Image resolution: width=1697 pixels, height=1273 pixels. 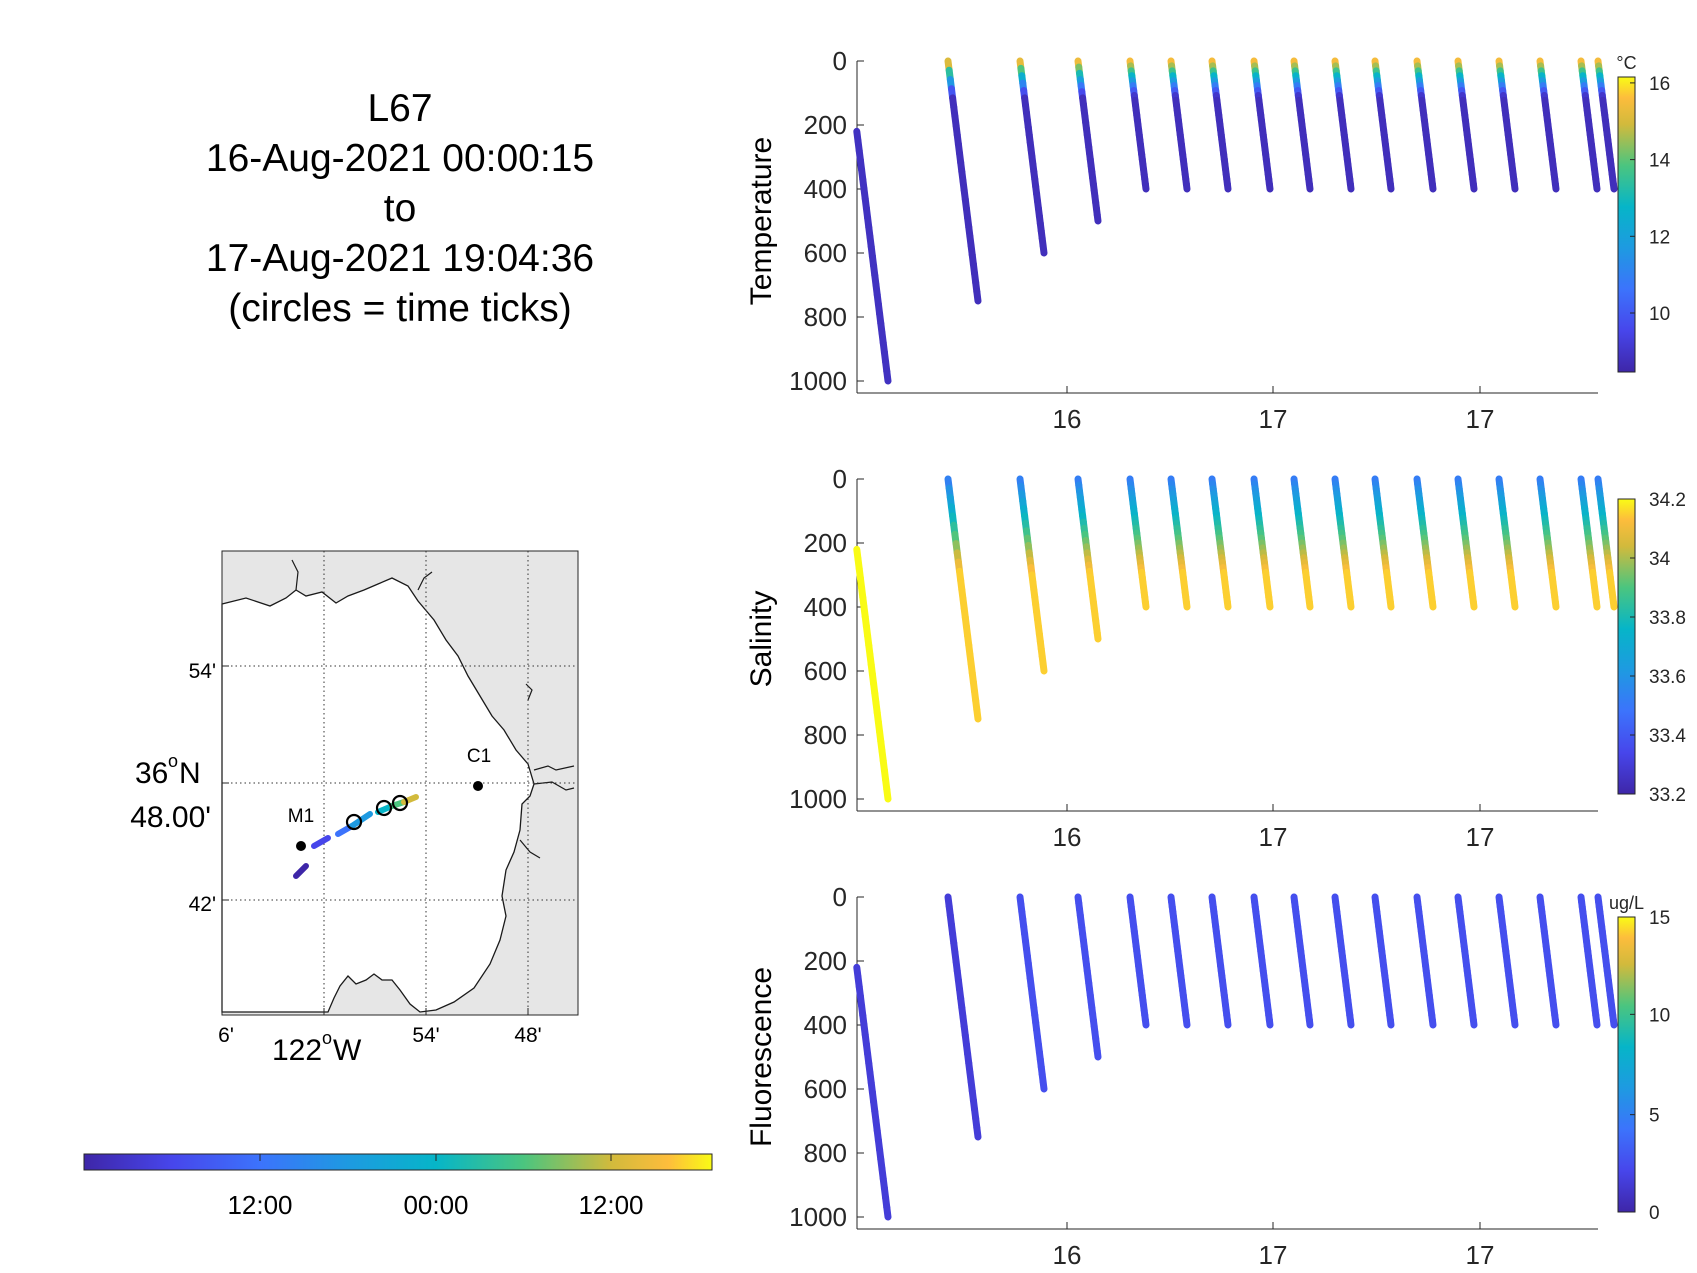 What do you see at coordinates (825, 961) in the screenshot?
I see `y-tick-label: 200` at bounding box center [825, 961].